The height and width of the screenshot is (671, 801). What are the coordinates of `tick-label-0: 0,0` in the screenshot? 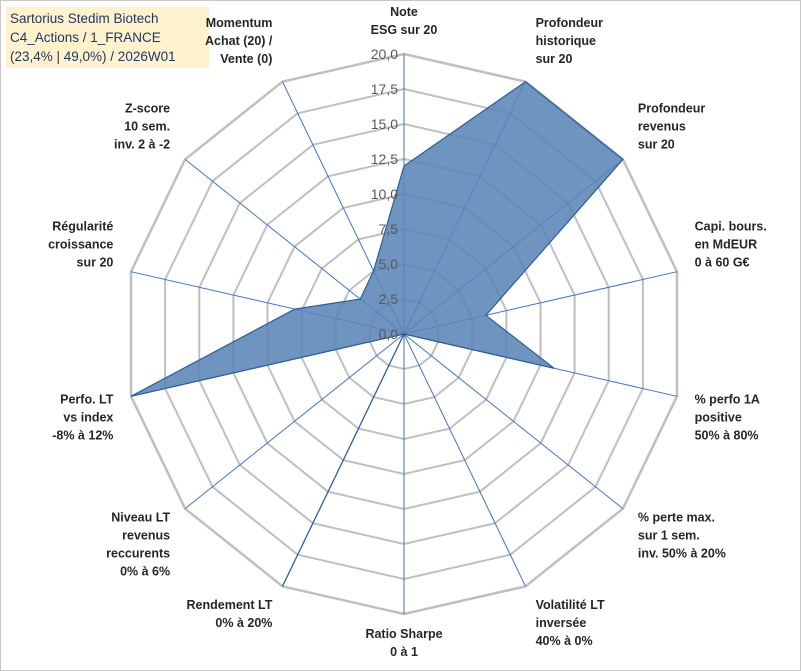 It's located at (389, 334).